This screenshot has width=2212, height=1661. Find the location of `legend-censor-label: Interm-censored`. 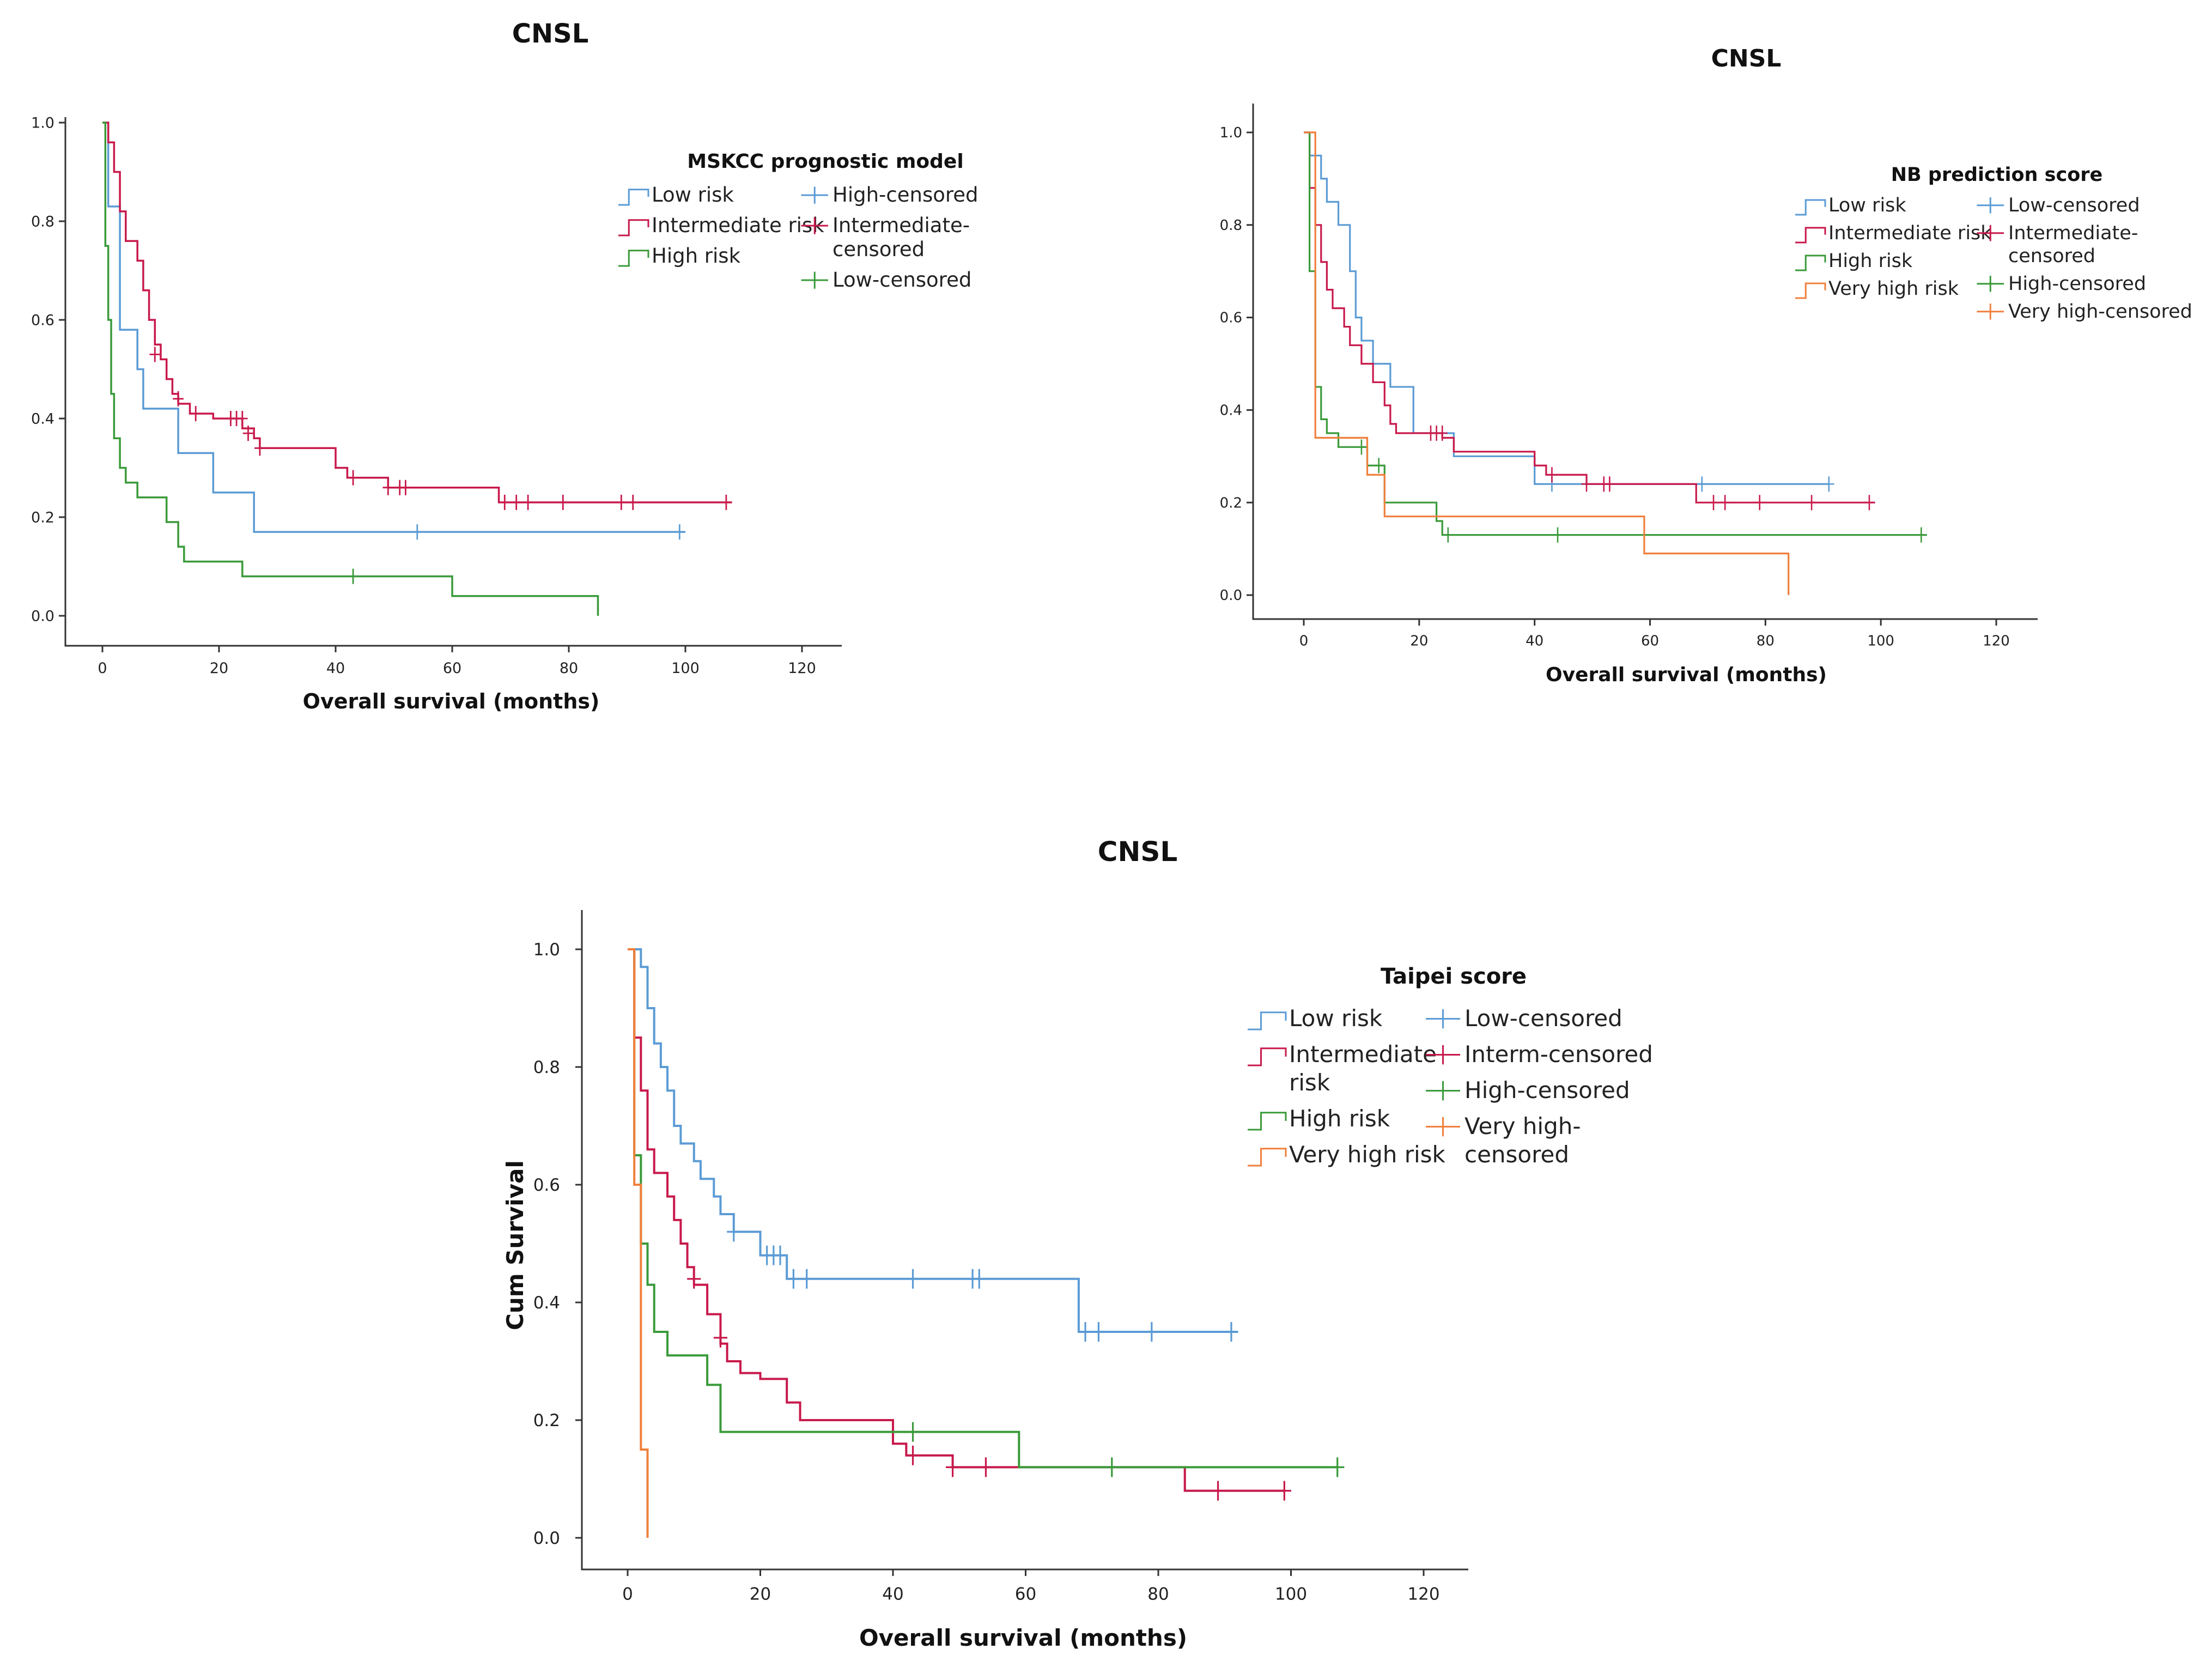

legend-censor-label: Interm-censored is located at coordinates (1558, 1054).